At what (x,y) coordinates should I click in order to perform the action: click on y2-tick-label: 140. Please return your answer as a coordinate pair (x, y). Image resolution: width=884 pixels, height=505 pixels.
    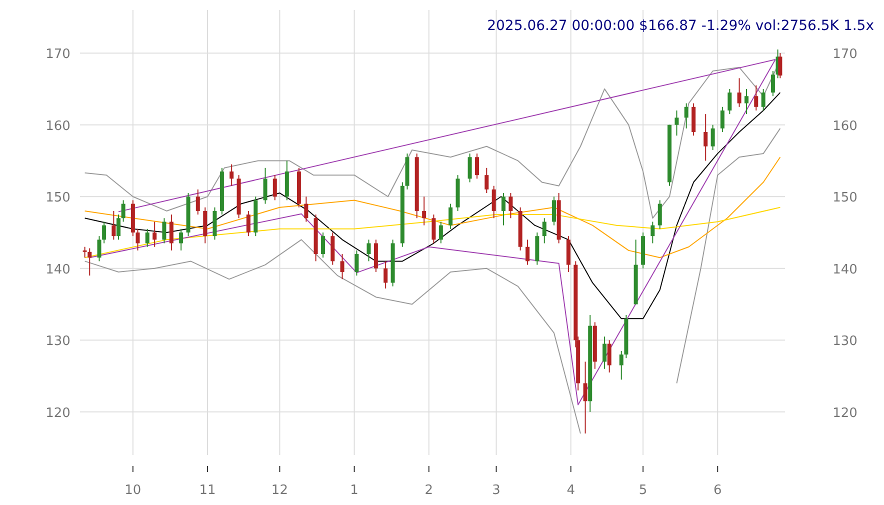
    Looking at the image, I should click on (845, 270).